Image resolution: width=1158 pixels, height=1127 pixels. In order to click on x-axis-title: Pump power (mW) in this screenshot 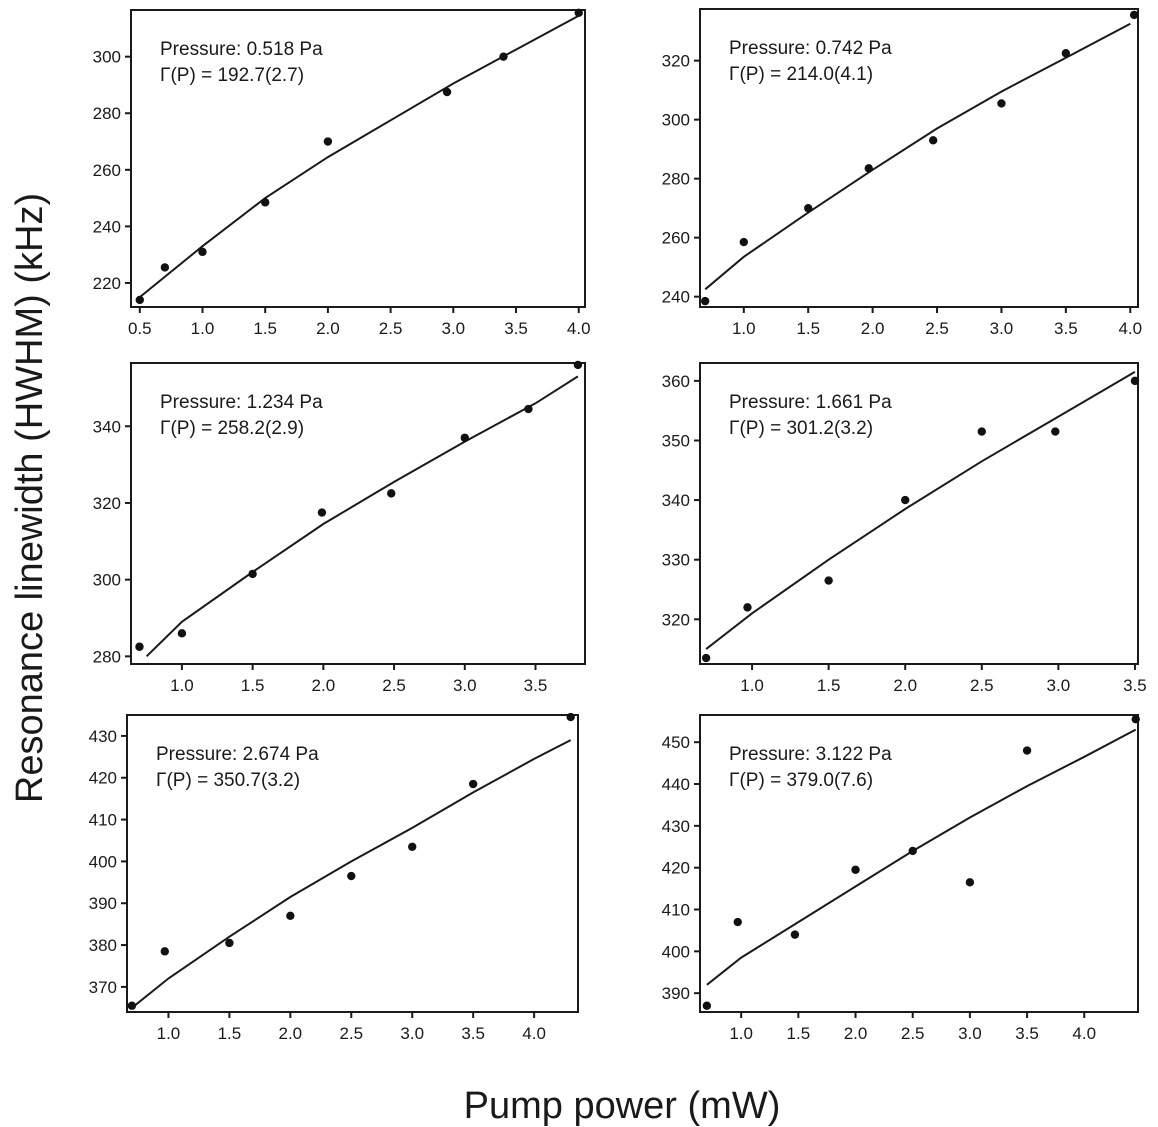, I will do `click(622, 1106)`.